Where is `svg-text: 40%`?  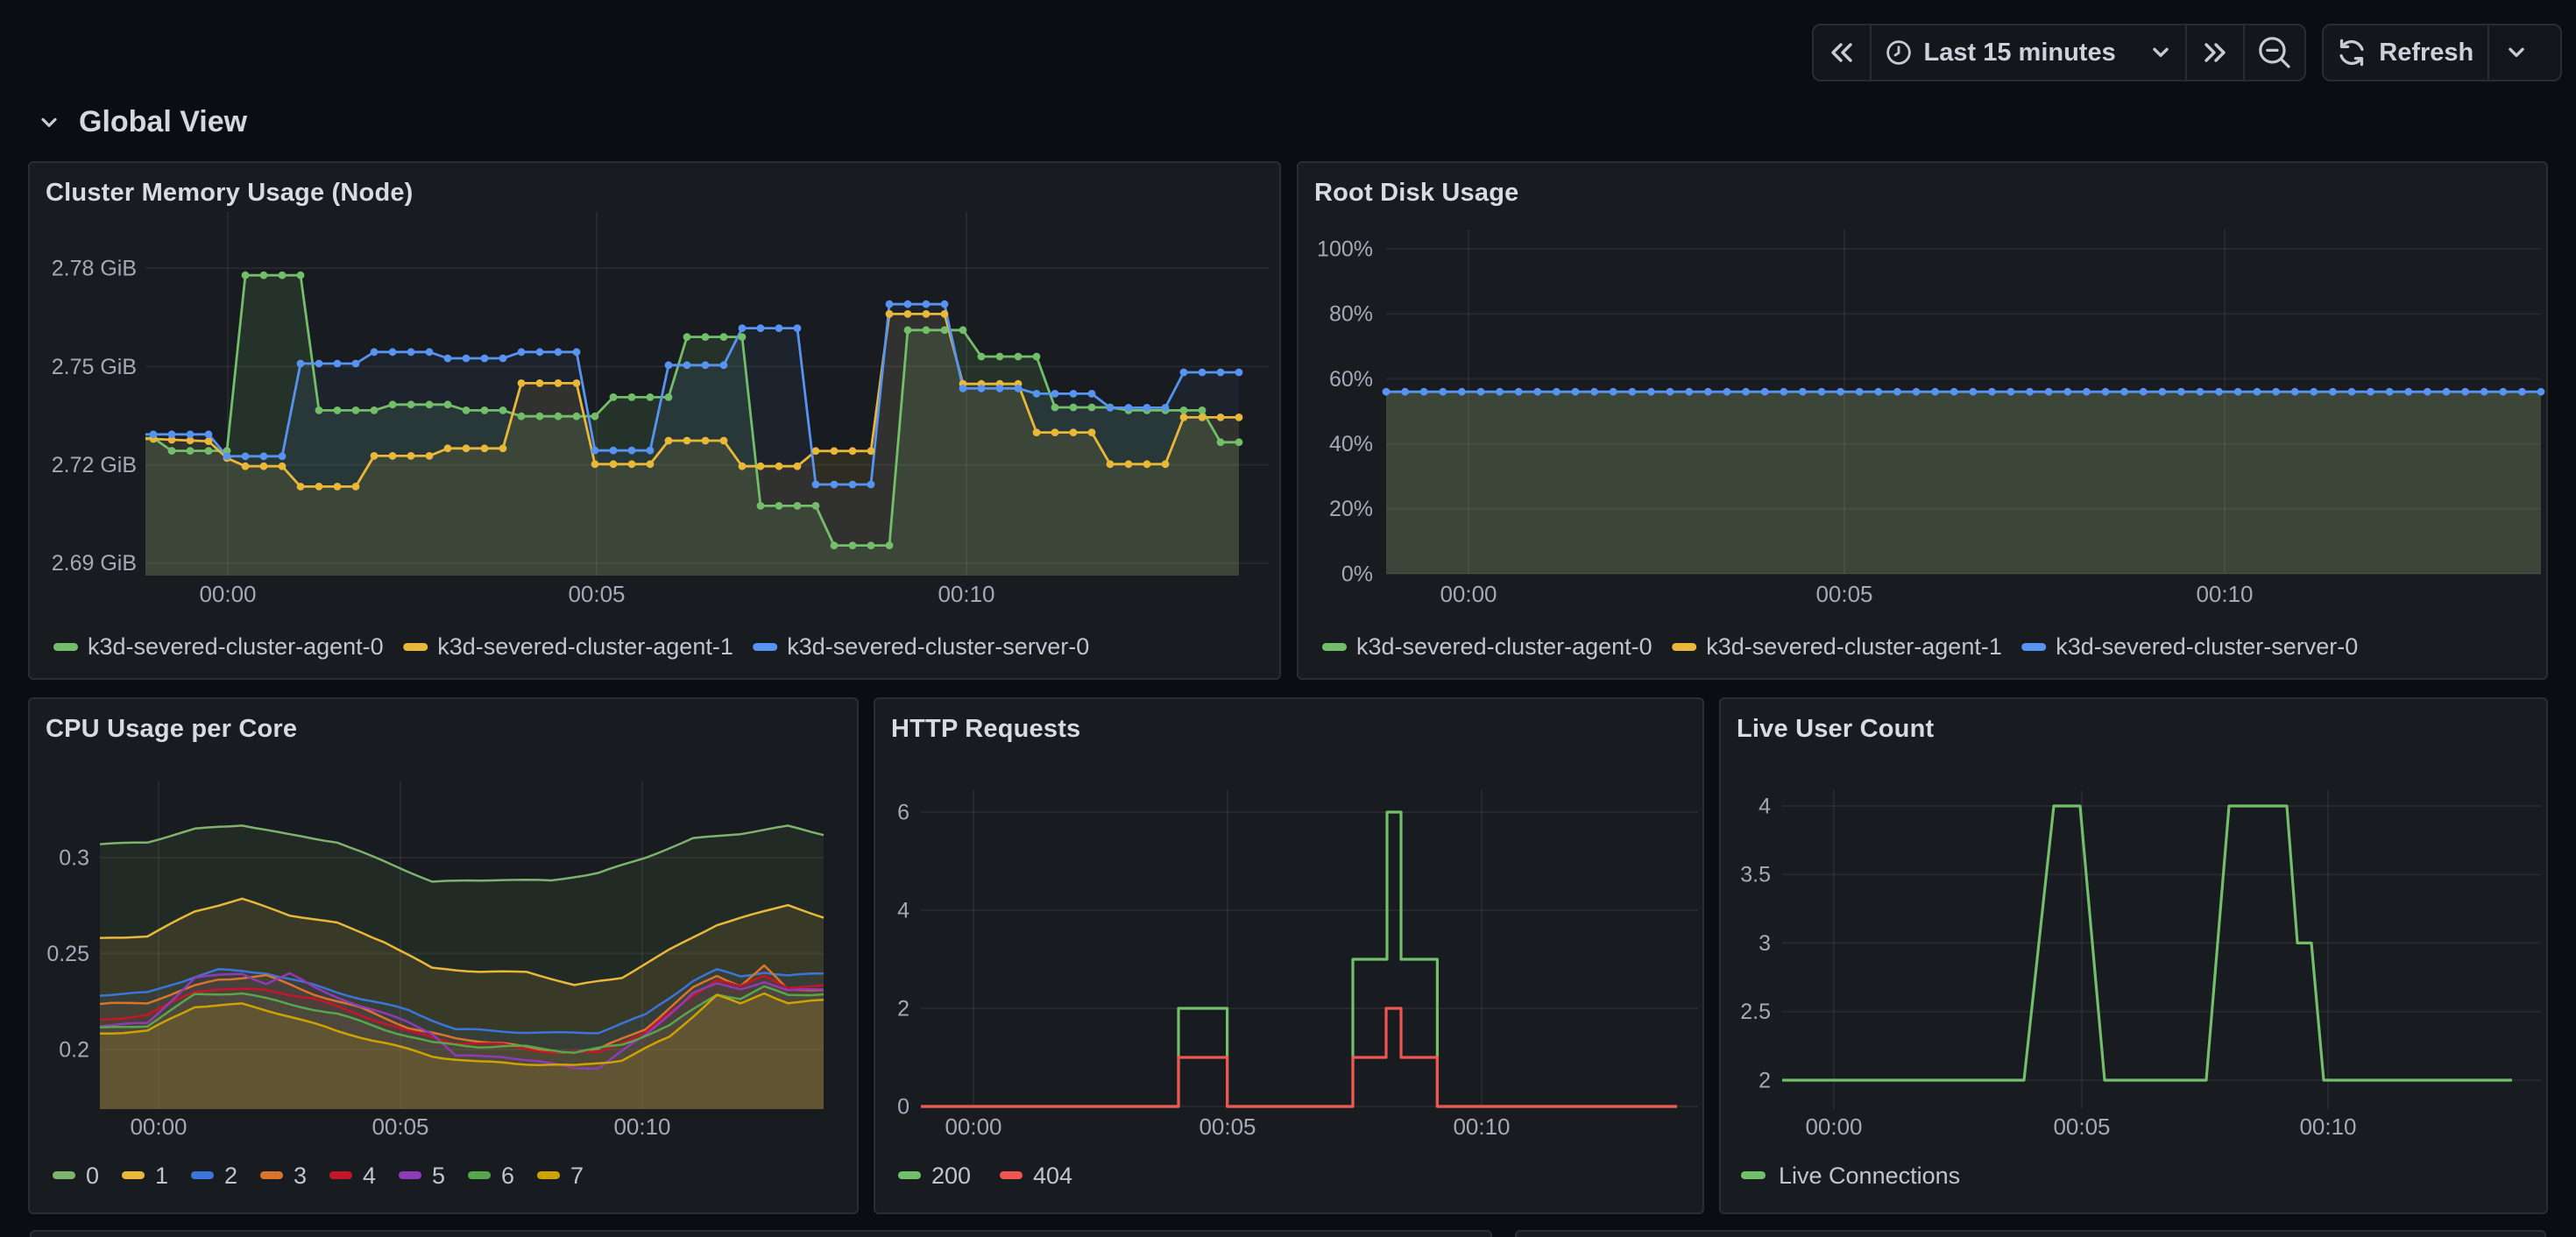 svg-text: 40% is located at coordinates (1351, 444).